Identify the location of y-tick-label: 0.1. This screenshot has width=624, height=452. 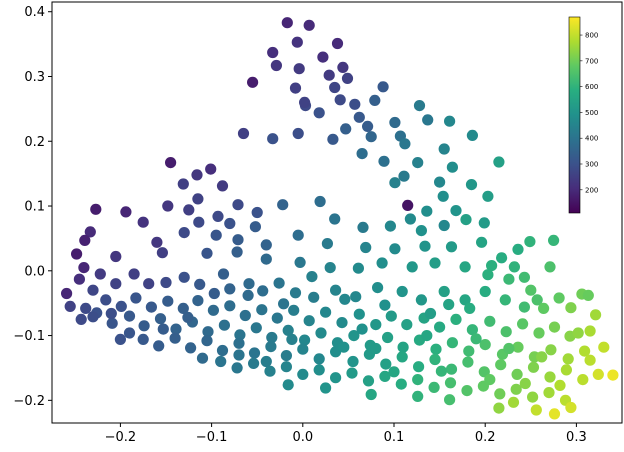
(34, 207).